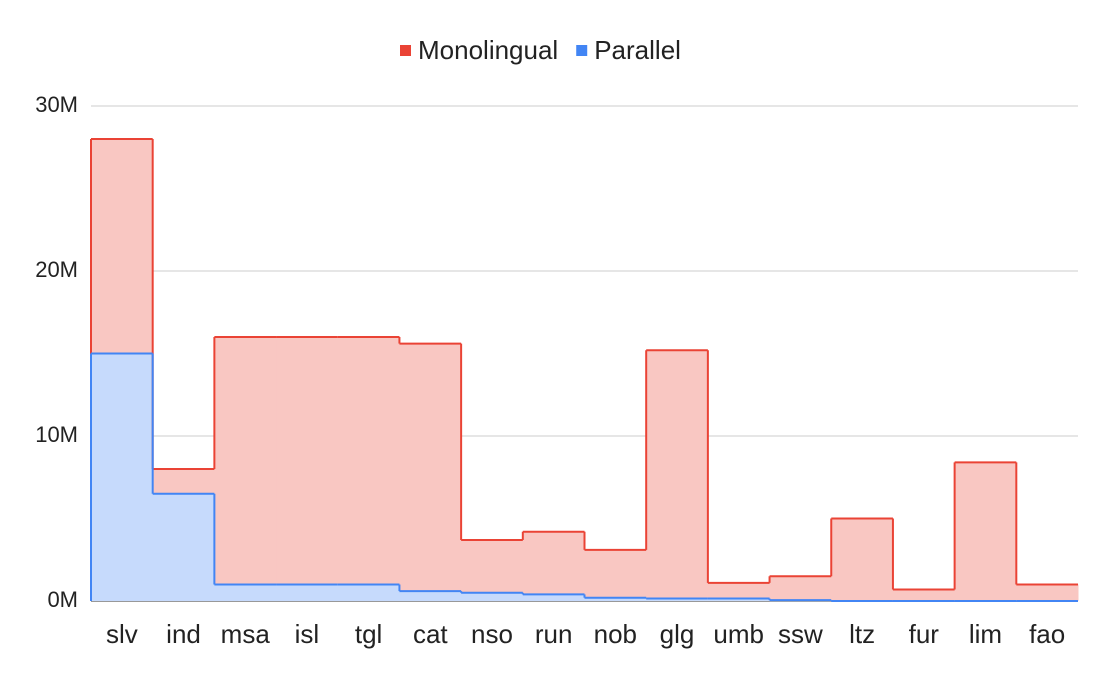  I want to click on x-tick-label: ind, so click(183, 634).